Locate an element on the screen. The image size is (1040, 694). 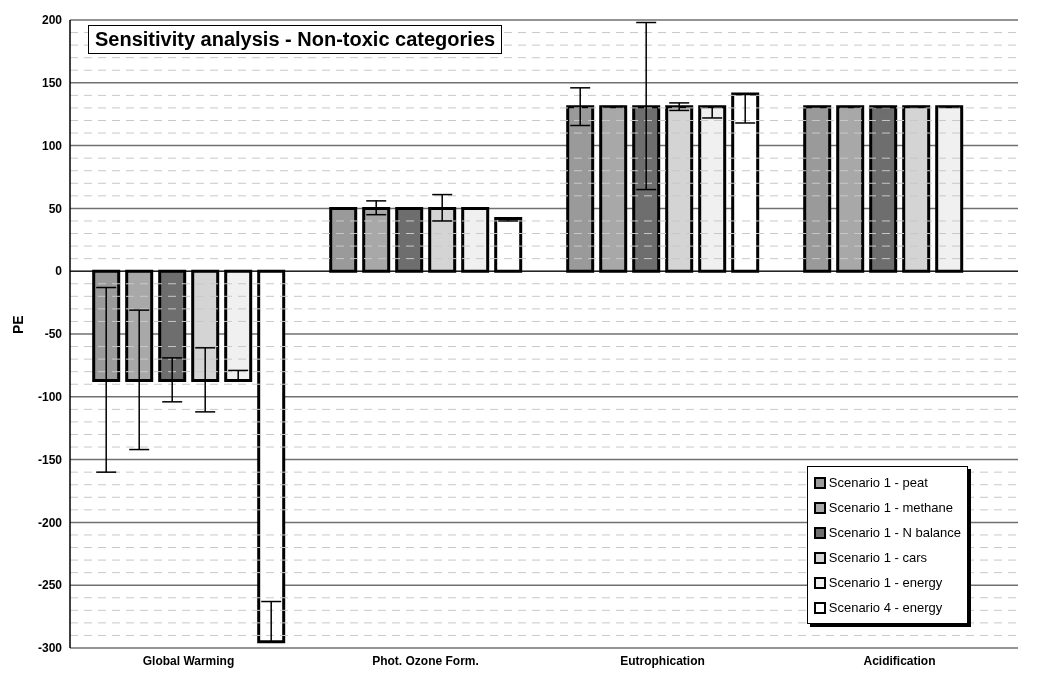
legend-label: Scenario 1 - cars is located at coordinates (878, 558).